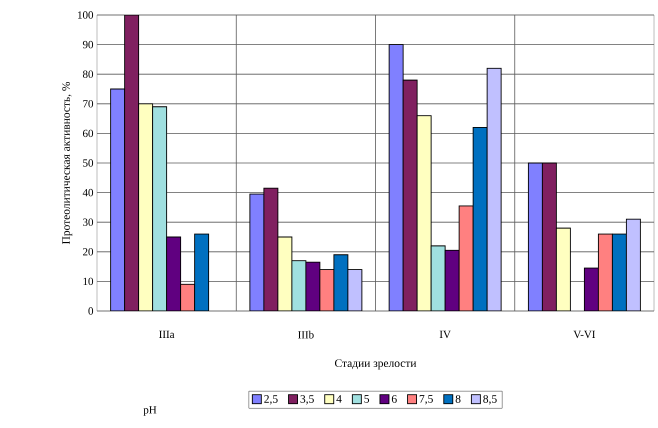 Image resolution: width=658 pixels, height=428 pixels. Describe the element at coordinates (490, 399) in the screenshot. I see `legend-label: 8,5` at that location.